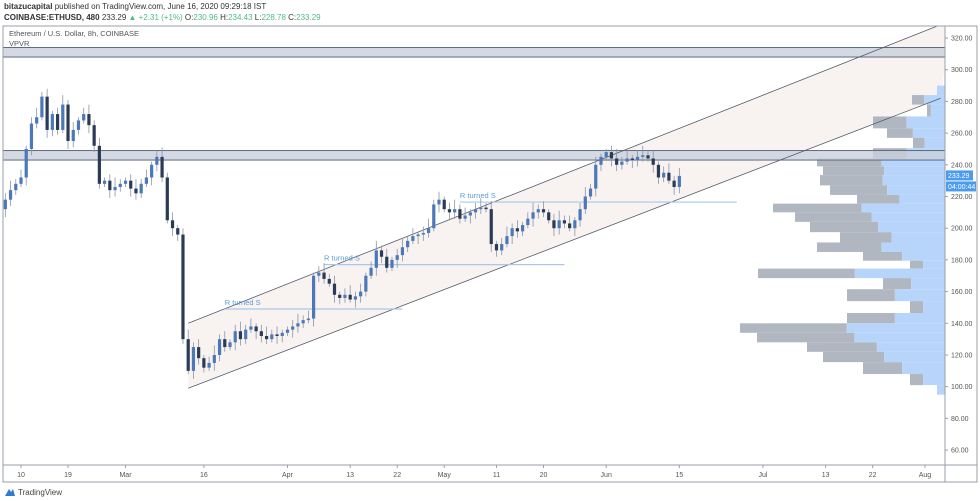 This screenshot has height=501, width=980. Describe the element at coordinates (308, 17) in the screenshot. I see `close-value: 233.29` at that location.